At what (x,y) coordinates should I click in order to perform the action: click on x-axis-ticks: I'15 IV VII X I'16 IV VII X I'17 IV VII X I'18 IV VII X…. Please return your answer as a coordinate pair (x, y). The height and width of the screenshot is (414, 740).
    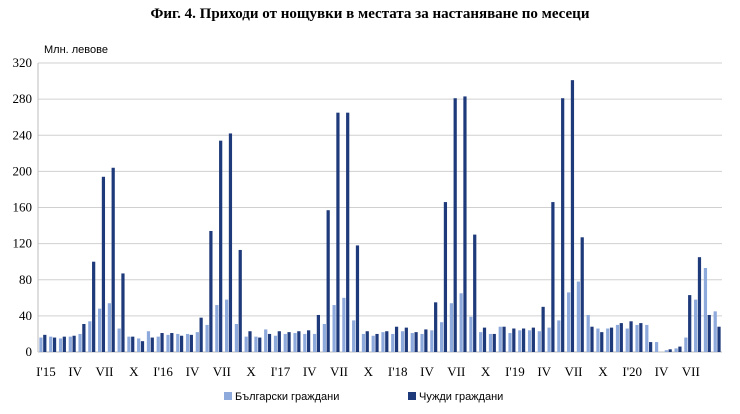
    Looking at the image, I should click on (368, 371).